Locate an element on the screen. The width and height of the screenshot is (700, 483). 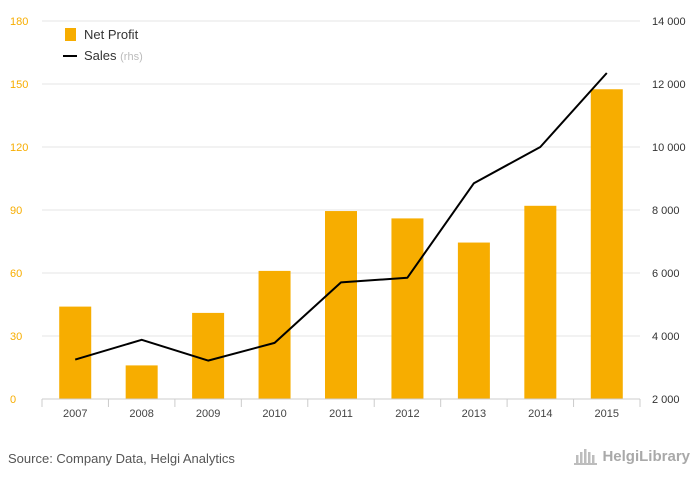
y-left-tick-label: 30 is located at coordinates (16, 337).